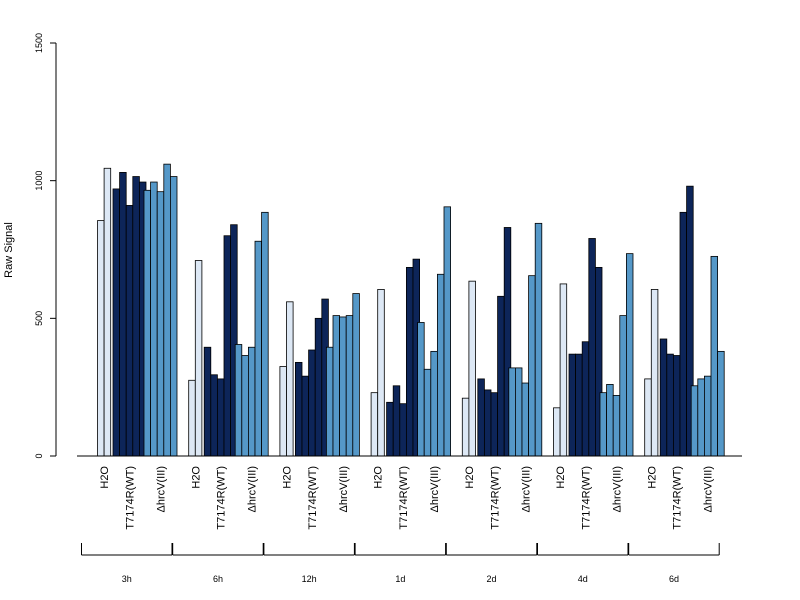 The height and width of the screenshot is (600, 800). I want to click on group-brackets: 3h 6h 12h 1d 2d 4d 6d, so click(400, 563).